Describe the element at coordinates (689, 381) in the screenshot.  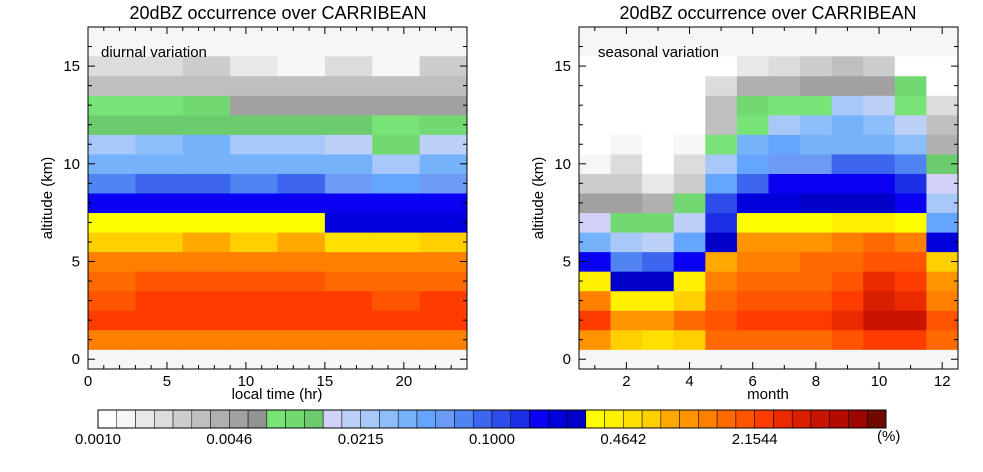
I see `x-tick-label: 4` at that location.